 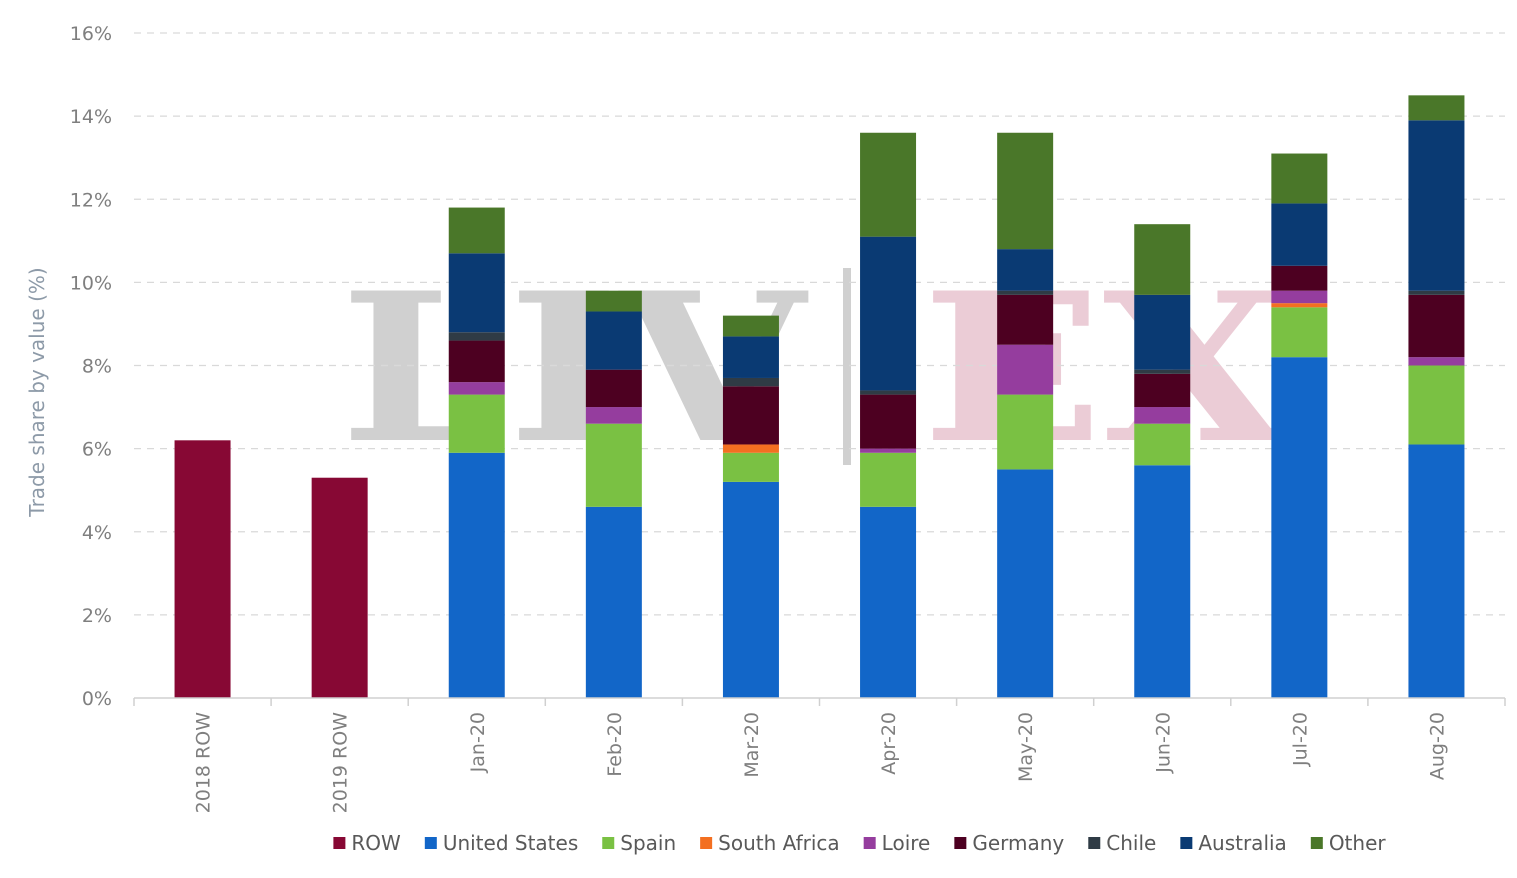 What do you see at coordinates (91, 117) in the screenshot?
I see `y-tick-label: 14%` at bounding box center [91, 117].